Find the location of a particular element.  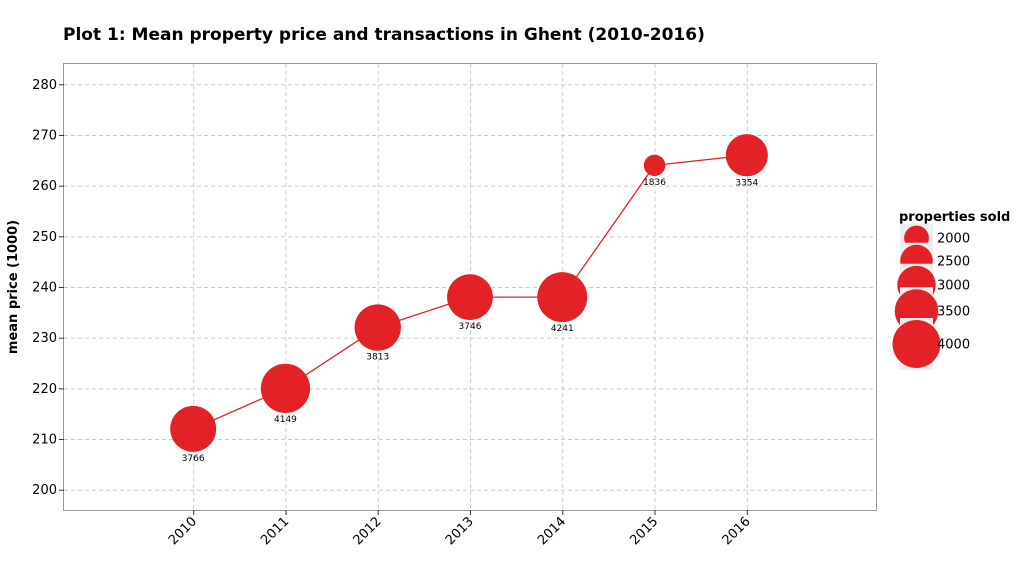

y-axis-label: mean price (1000) is located at coordinates (13, 287).